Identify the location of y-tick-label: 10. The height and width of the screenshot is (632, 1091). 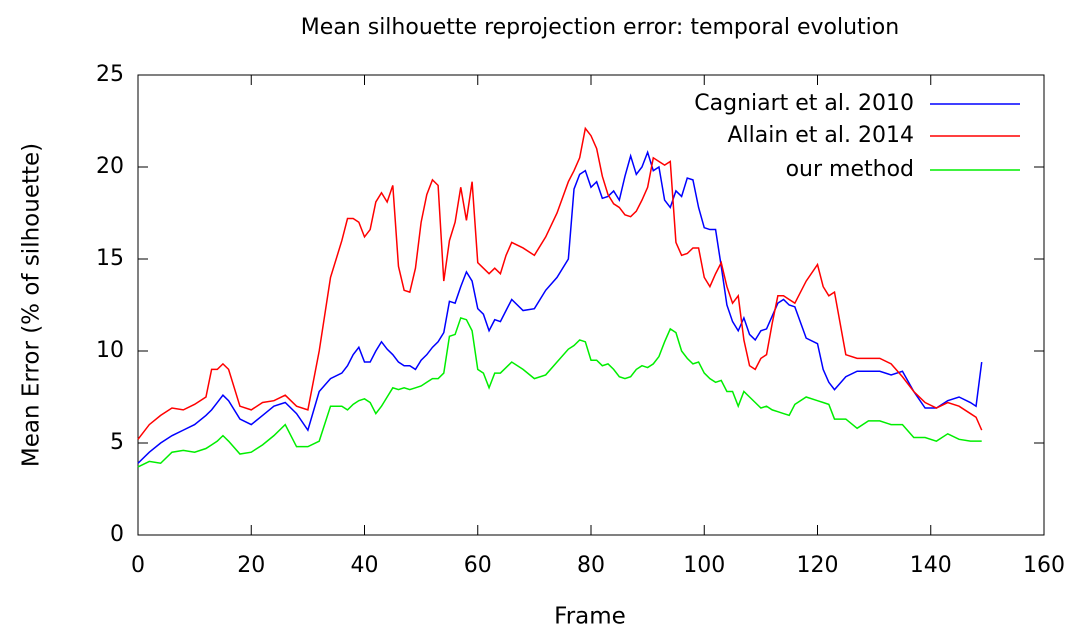
(110, 350).